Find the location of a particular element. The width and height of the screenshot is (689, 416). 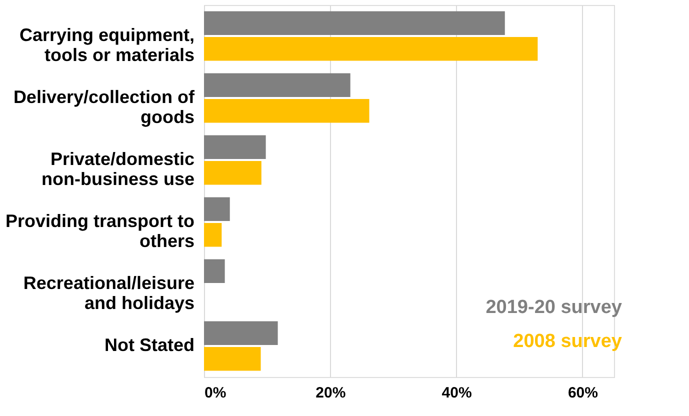

x-tick-label: 60% is located at coordinates (583, 393).